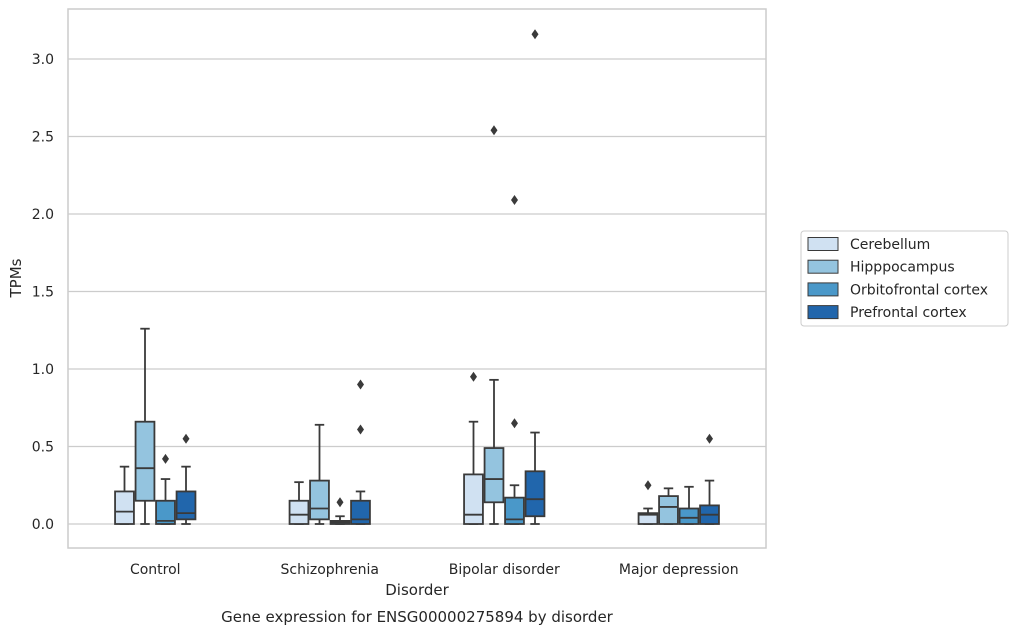  I want to click on y-tick-label: 1.0, so click(43, 370).